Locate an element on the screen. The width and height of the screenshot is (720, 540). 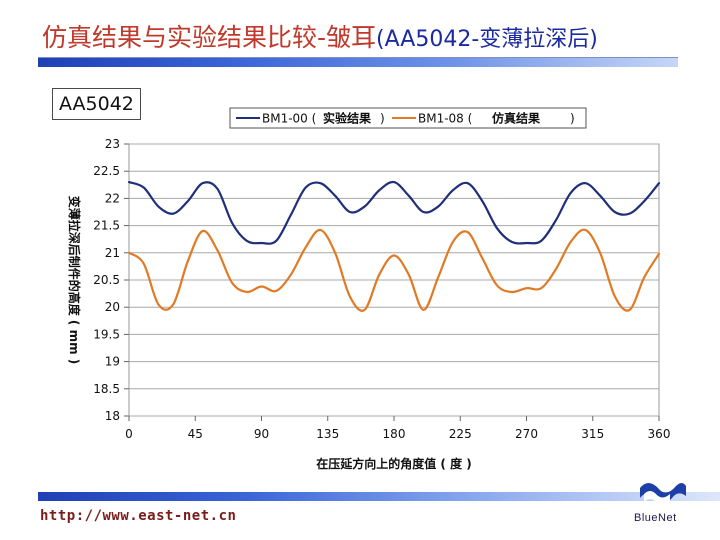
x-tick-label: 180 is located at coordinates (394, 434).